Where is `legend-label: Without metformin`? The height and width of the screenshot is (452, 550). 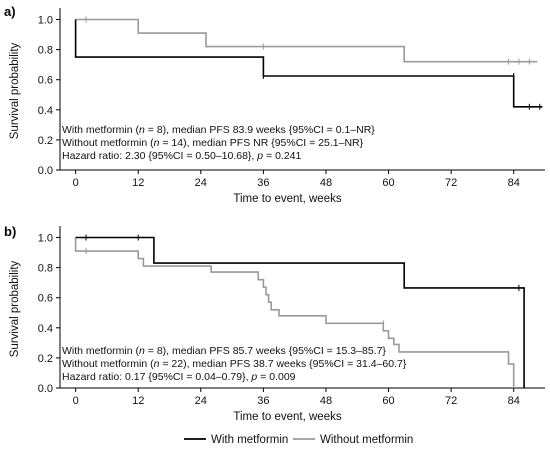
legend-label: Without metformin is located at coordinates (366, 440).